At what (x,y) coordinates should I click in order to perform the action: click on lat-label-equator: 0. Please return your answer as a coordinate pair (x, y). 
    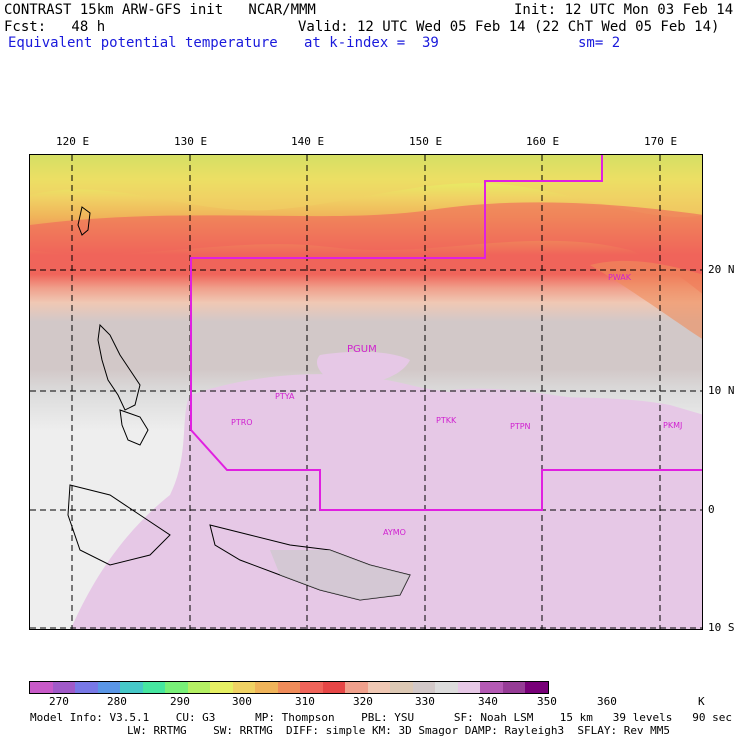
    Looking at the image, I should click on (711, 509).